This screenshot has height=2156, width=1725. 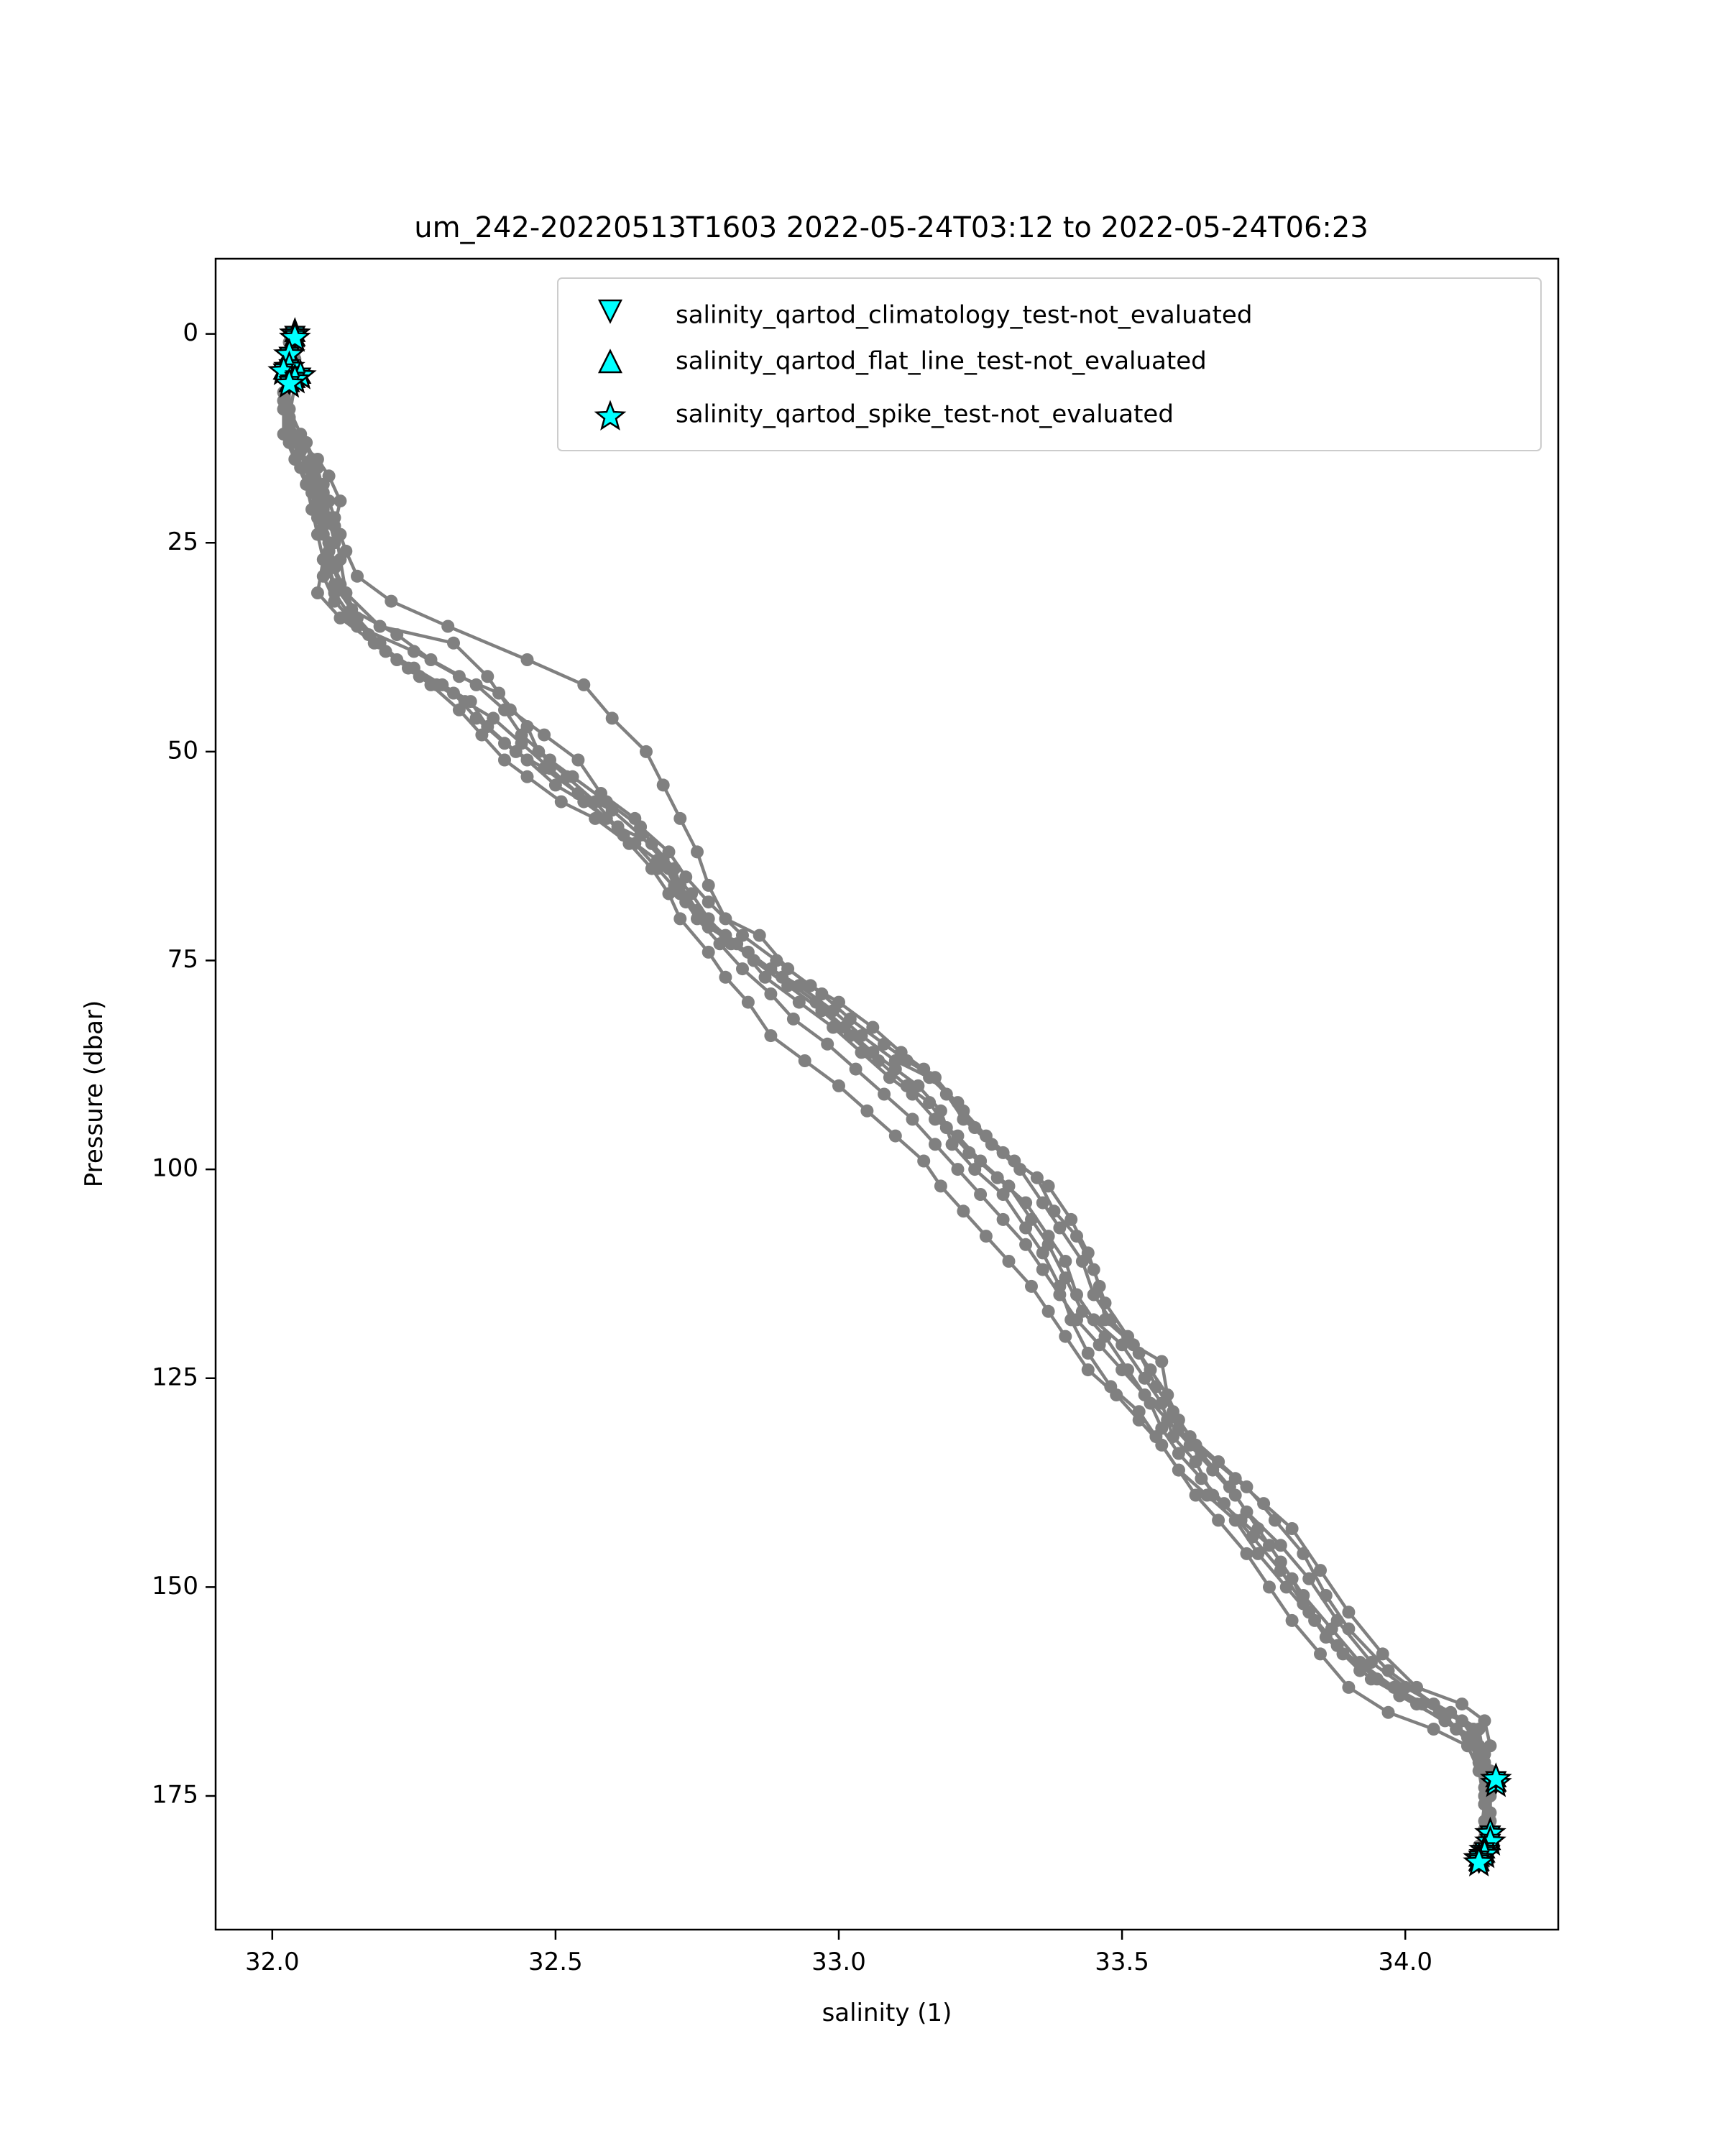 I want to click on x-tick-label: 33.0, so click(x=838, y=1962).